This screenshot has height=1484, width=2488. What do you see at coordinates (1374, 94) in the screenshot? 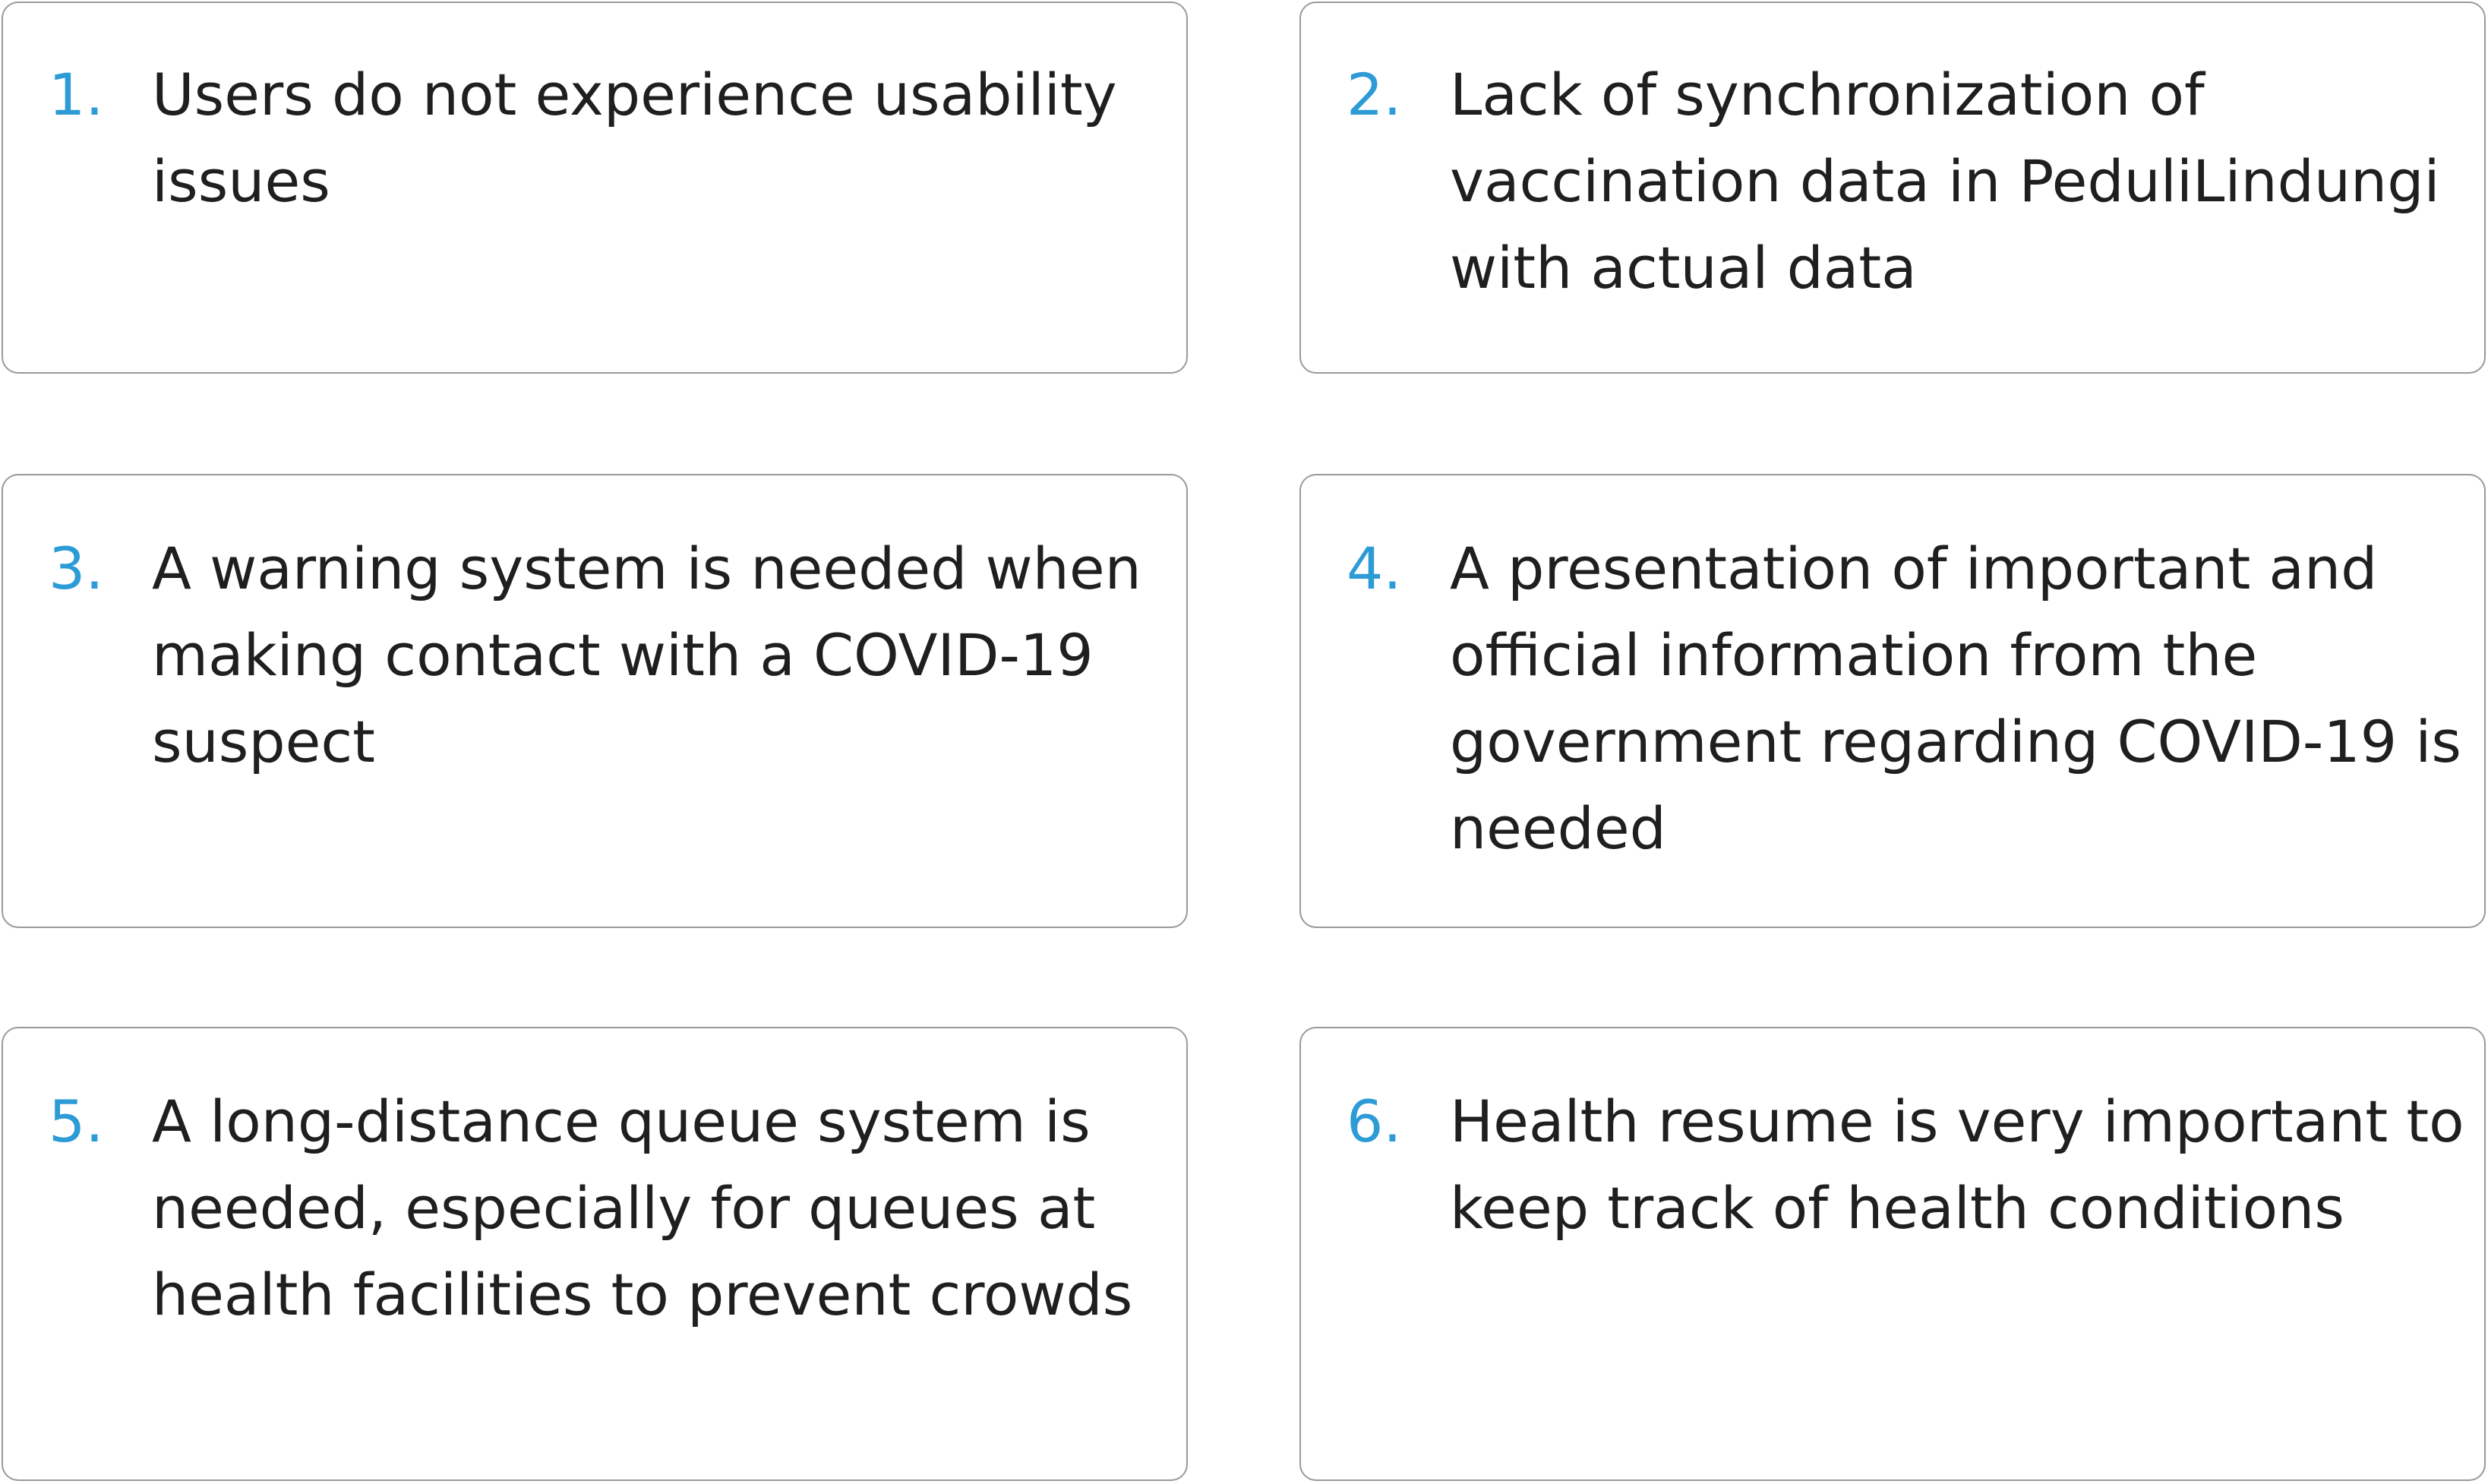
I see `finding-number: 2.` at bounding box center [1374, 94].